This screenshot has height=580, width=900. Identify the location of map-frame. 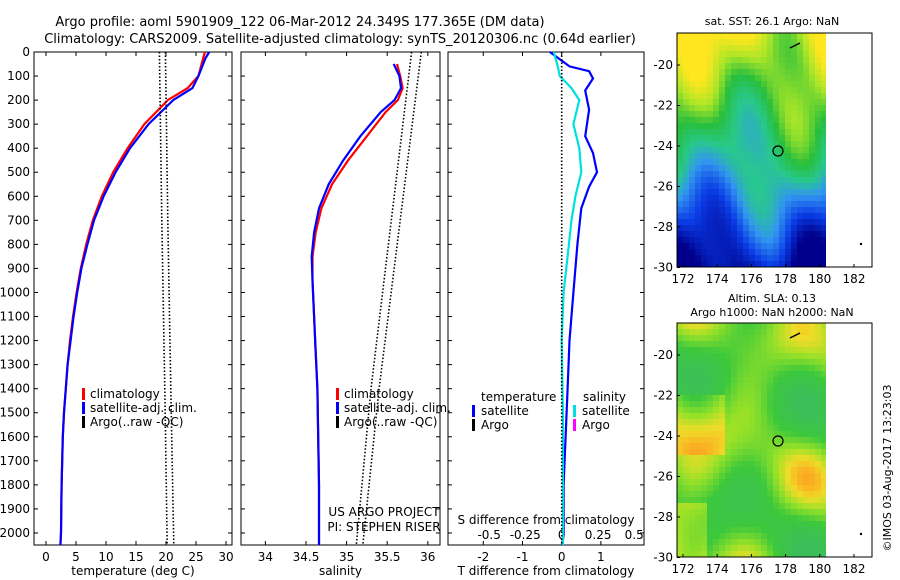
(774, 440).